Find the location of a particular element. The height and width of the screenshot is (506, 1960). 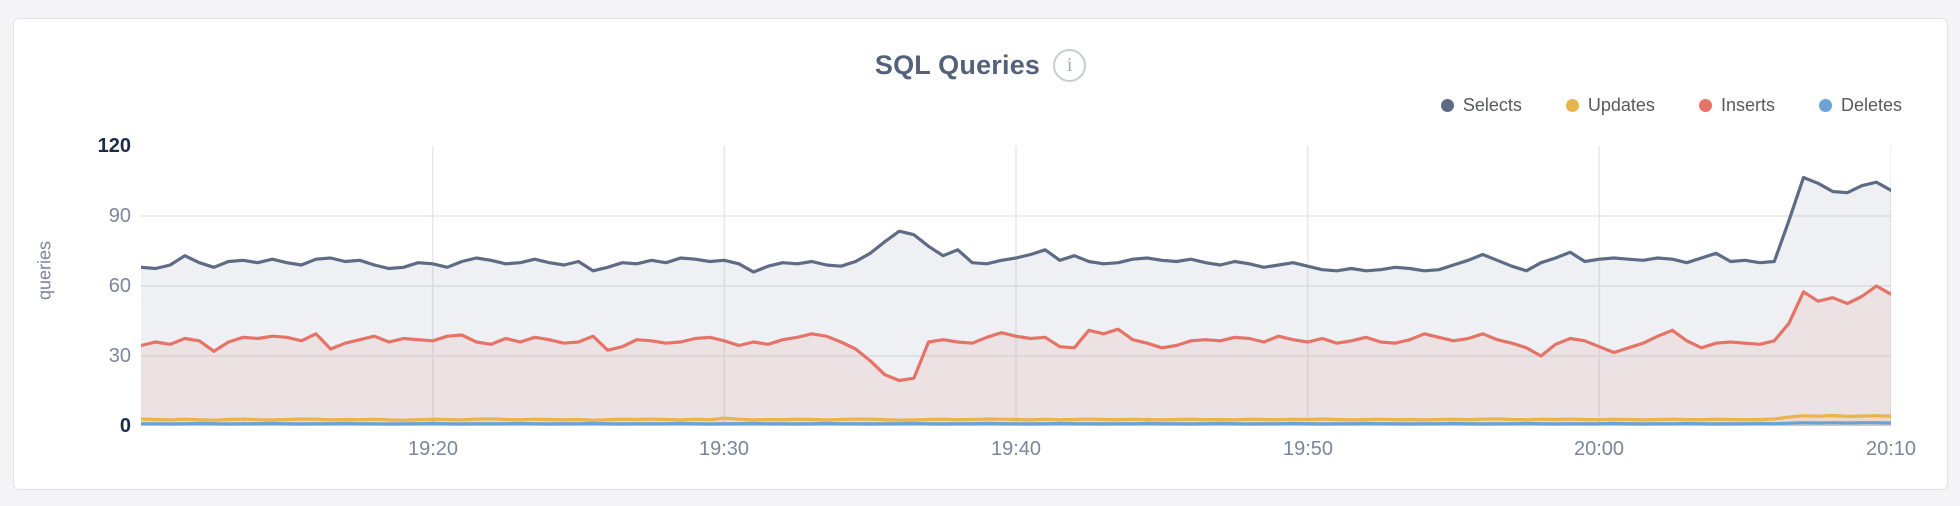

legend-label-inserts: Inserts is located at coordinates (1747, 105).